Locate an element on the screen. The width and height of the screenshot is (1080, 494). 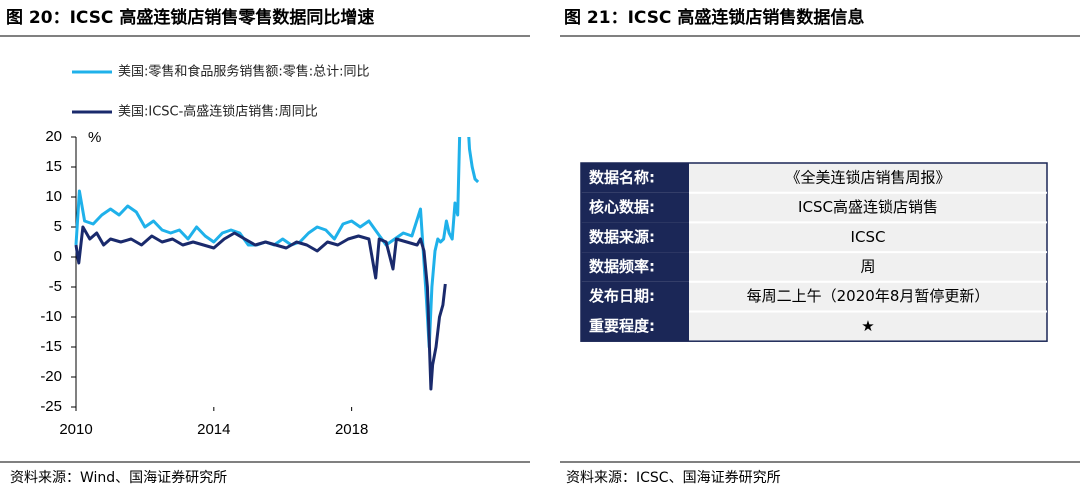
legend-label: 美国:ICSC-高盛连锁店销售:周同比 is located at coordinates (218, 112).